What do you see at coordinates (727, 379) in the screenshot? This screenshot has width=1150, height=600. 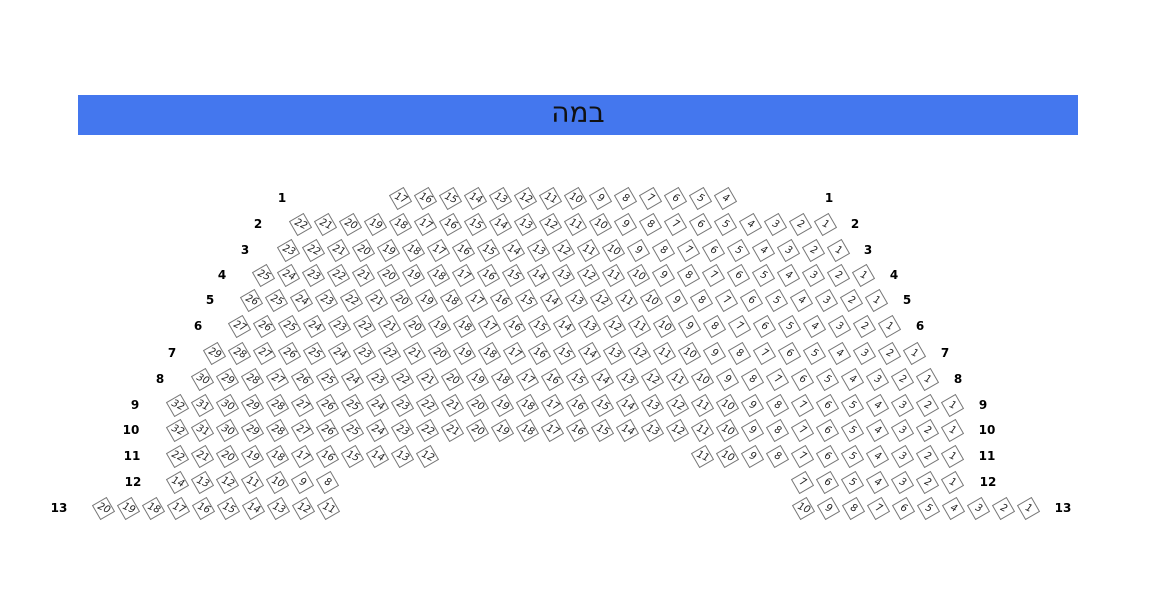 I see `seat-row-8-9: 9` at bounding box center [727, 379].